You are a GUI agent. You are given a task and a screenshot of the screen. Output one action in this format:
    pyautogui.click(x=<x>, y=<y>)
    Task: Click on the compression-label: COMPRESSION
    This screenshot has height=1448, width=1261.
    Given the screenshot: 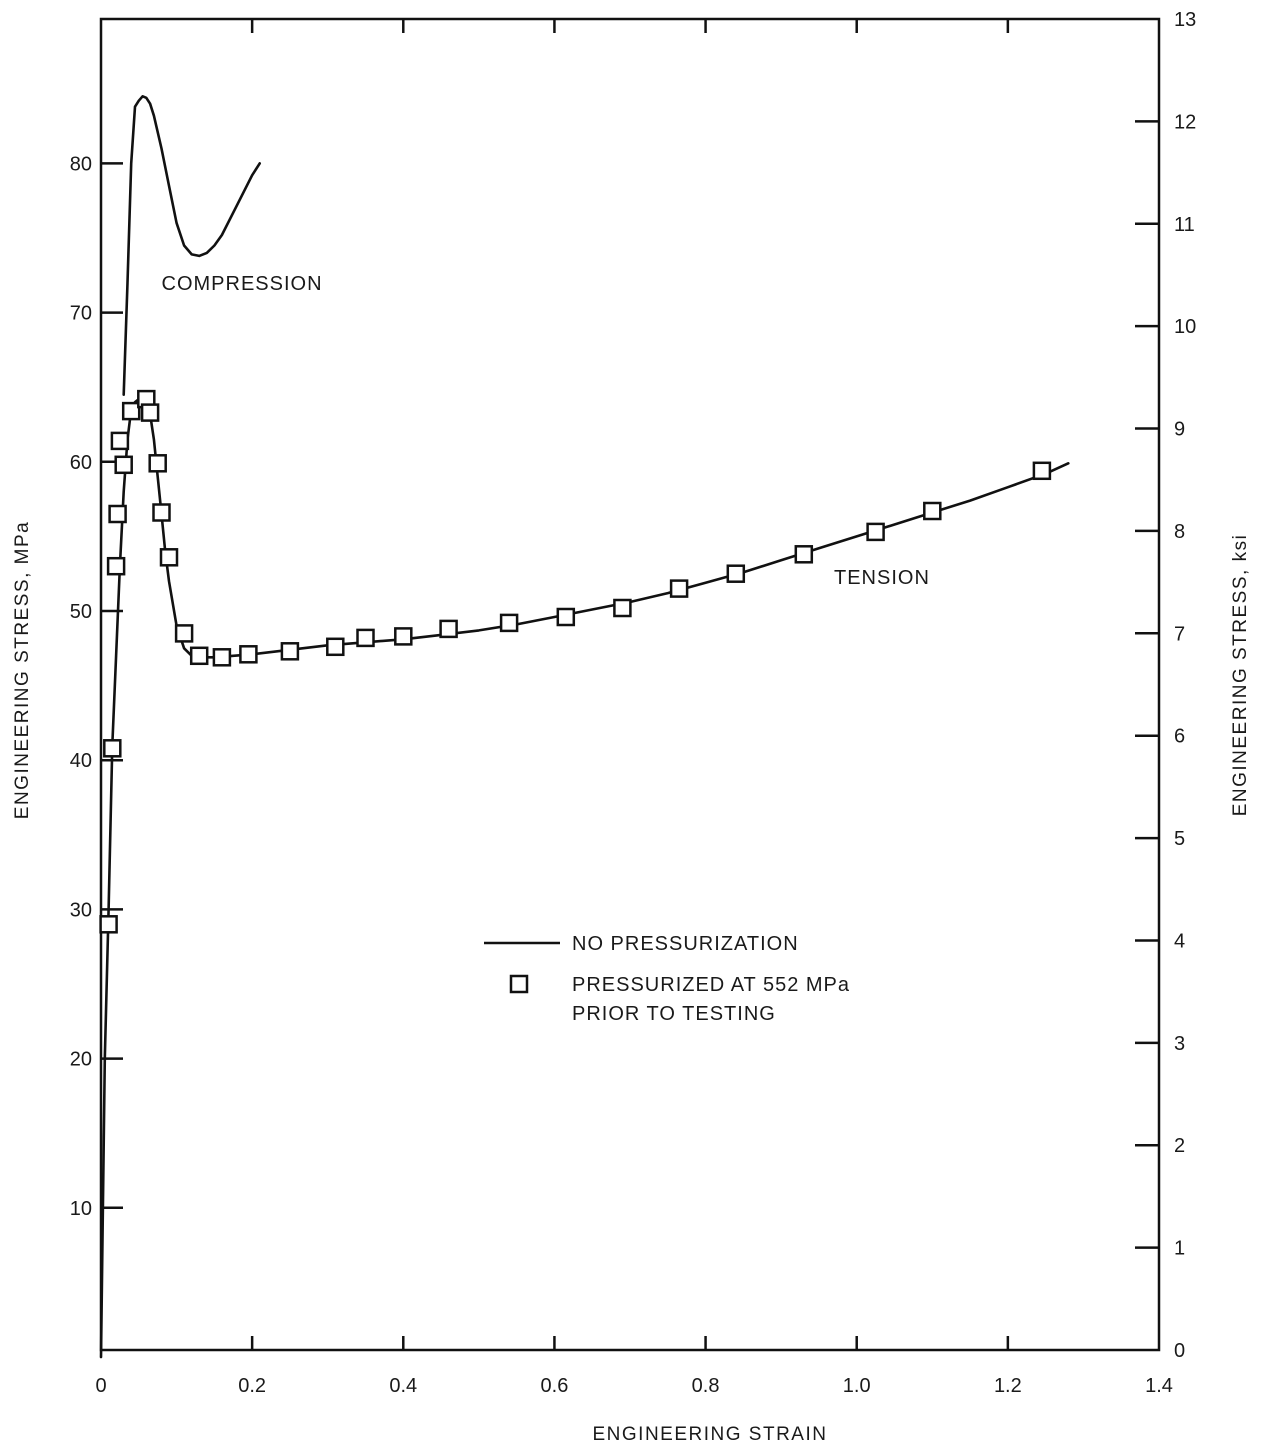 What is the action you would take?
    pyautogui.click(x=242, y=284)
    